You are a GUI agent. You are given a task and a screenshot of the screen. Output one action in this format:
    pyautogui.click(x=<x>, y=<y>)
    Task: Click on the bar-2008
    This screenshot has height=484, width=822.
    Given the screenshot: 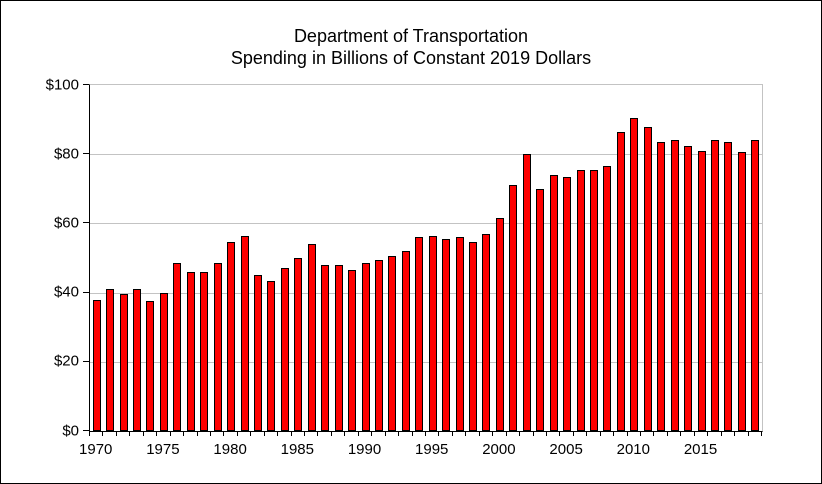 What is the action you would take?
    pyautogui.click(x=607, y=298)
    